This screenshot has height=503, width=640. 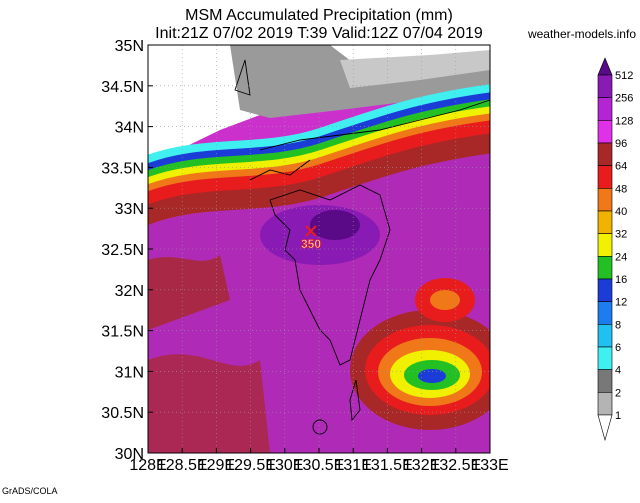 I want to click on colorbar-label: 1, so click(x=618, y=416).